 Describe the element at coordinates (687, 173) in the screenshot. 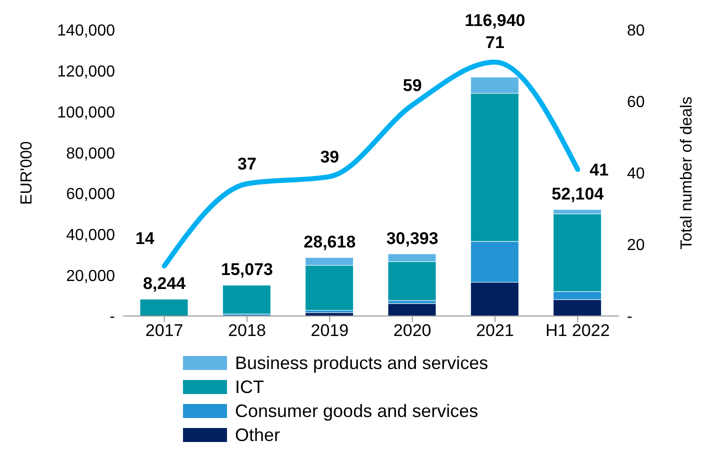

I see `y2-axis-title: Total number of deals` at that location.